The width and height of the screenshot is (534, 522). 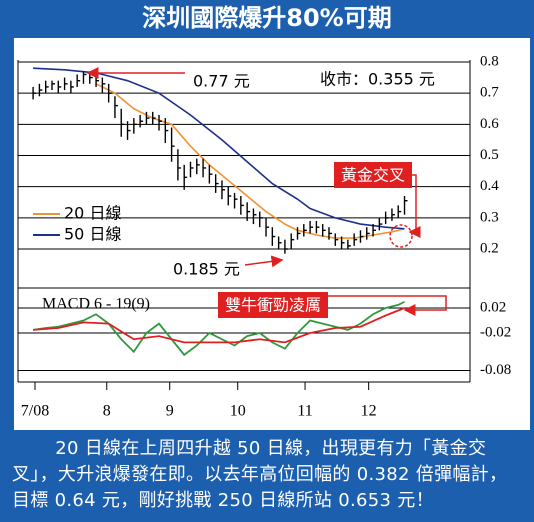 I want to click on chart-title: 深圳國際爆升80%可期, so click(x=266, y=18).